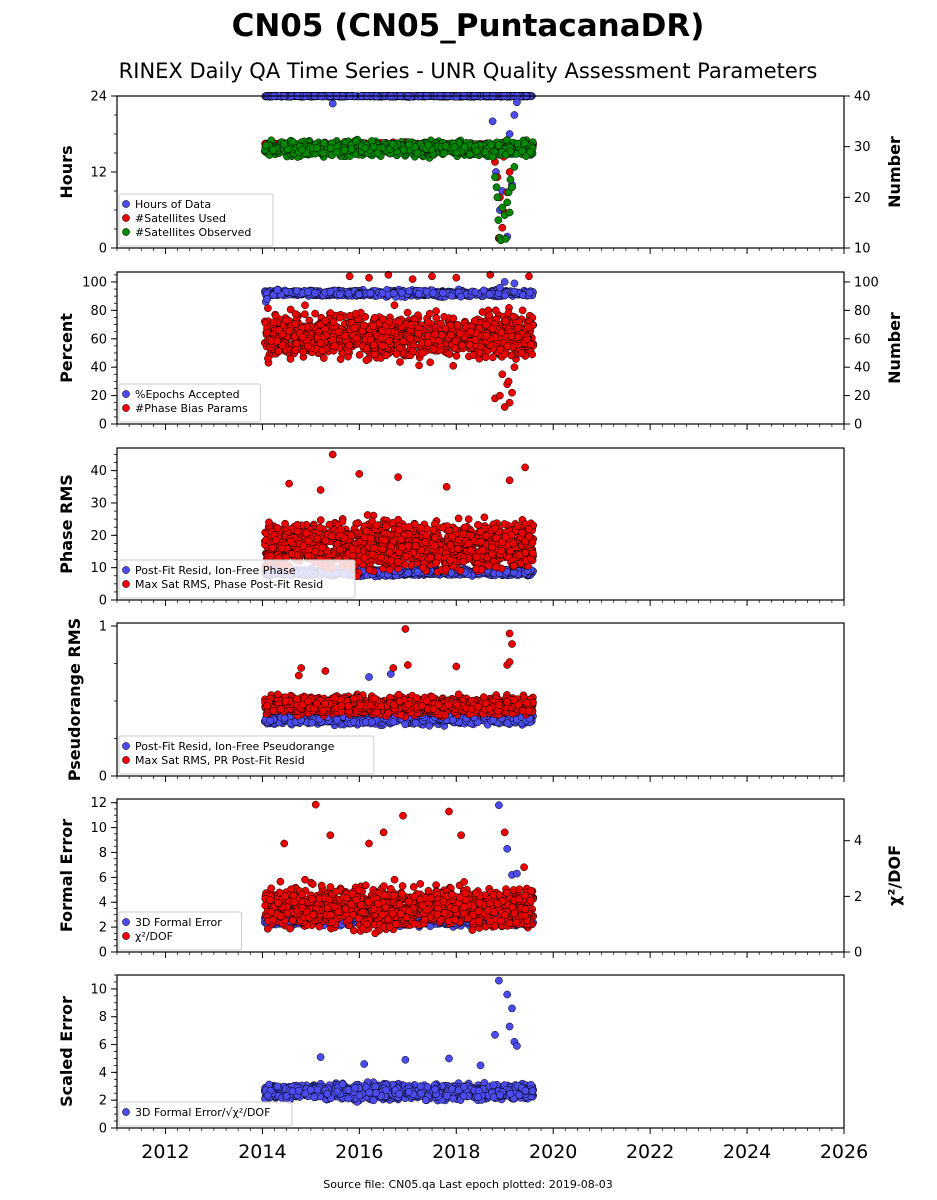  What do you see at coordinates (98, 173) in the screenshot?
I see `y-tick-label: 12` at bounding box center [98, 173].